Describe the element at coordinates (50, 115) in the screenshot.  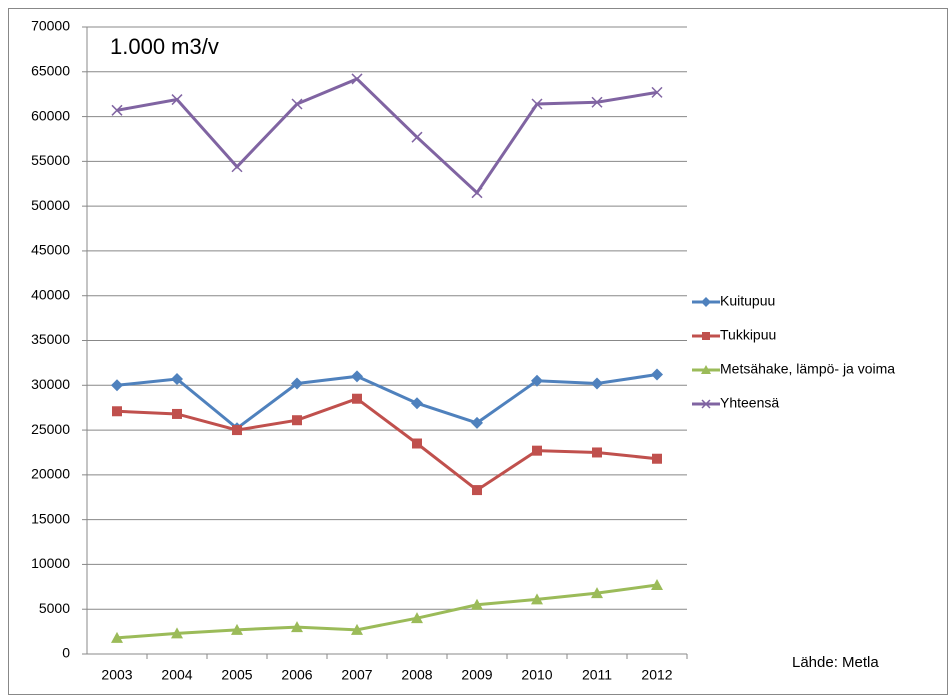
I see `y-tick-label: 60000` at that location.